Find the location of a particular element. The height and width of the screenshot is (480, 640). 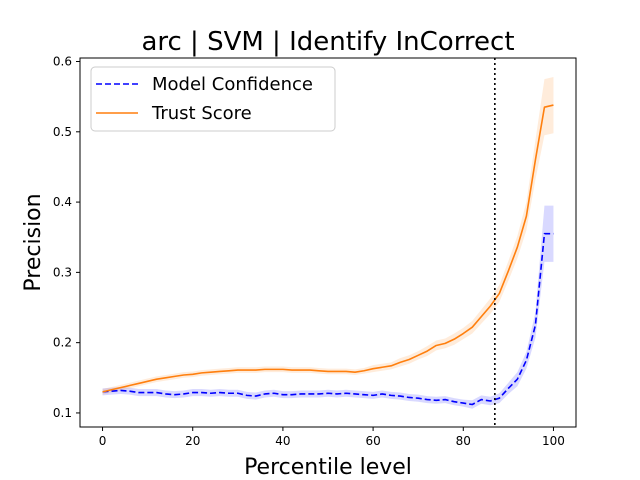

legend: Model Confidence Trust Score is located at coordinates (213, 99).